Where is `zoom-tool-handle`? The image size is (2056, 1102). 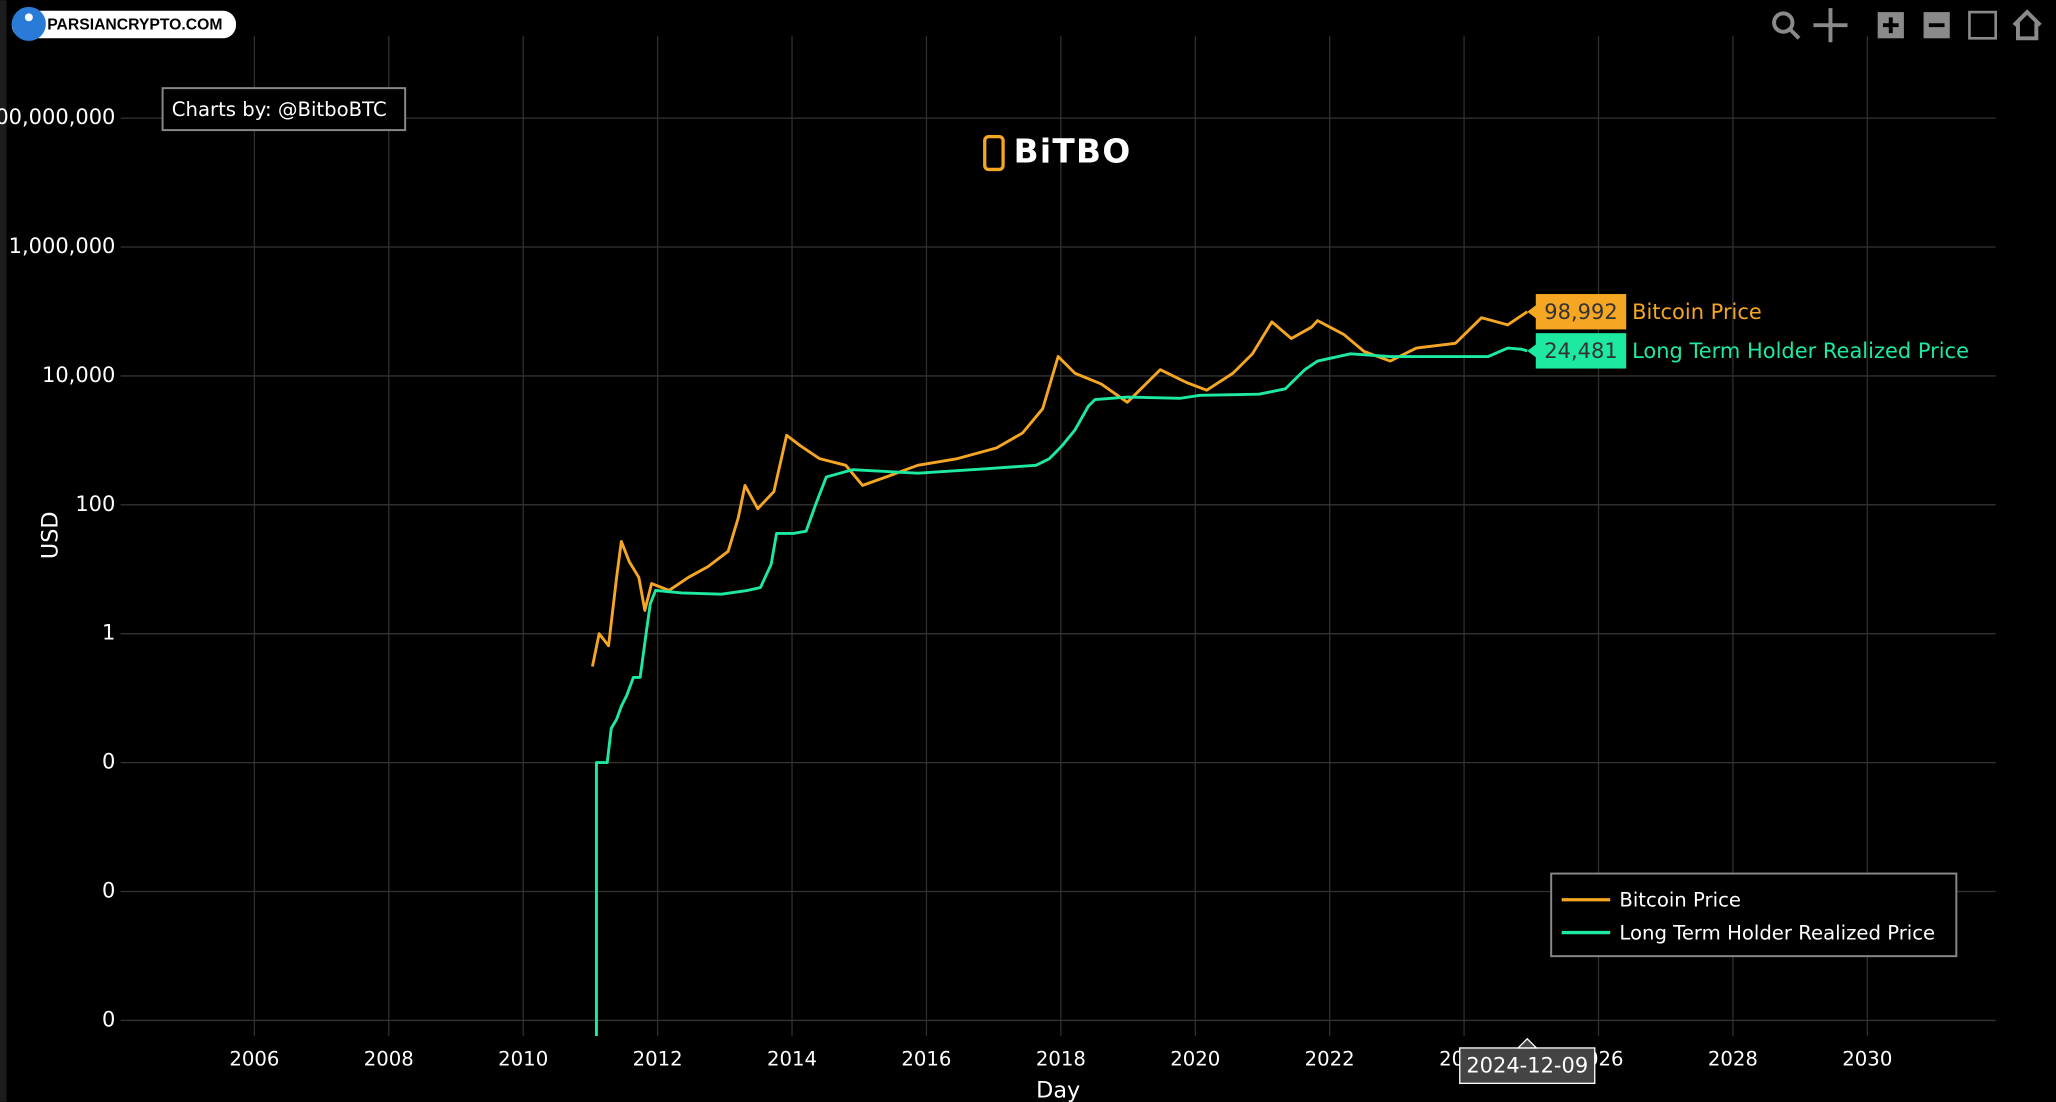
zoom-tool-handle is located at coordinates (1794, 33).